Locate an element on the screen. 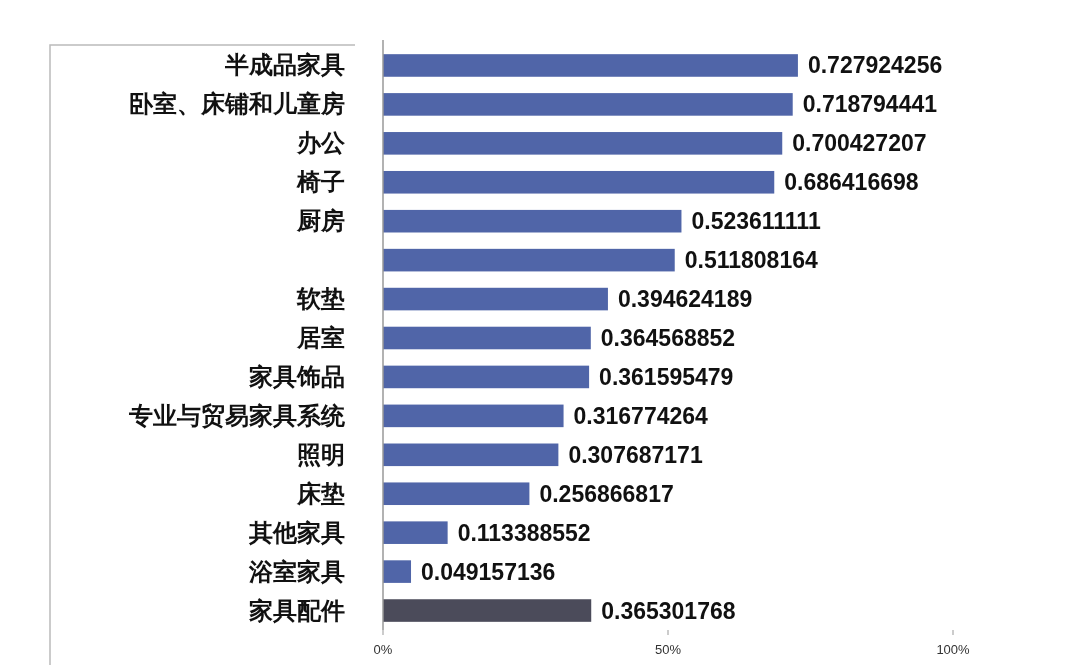  data-label: 0.394624189 is located at coordinates (685, 299).